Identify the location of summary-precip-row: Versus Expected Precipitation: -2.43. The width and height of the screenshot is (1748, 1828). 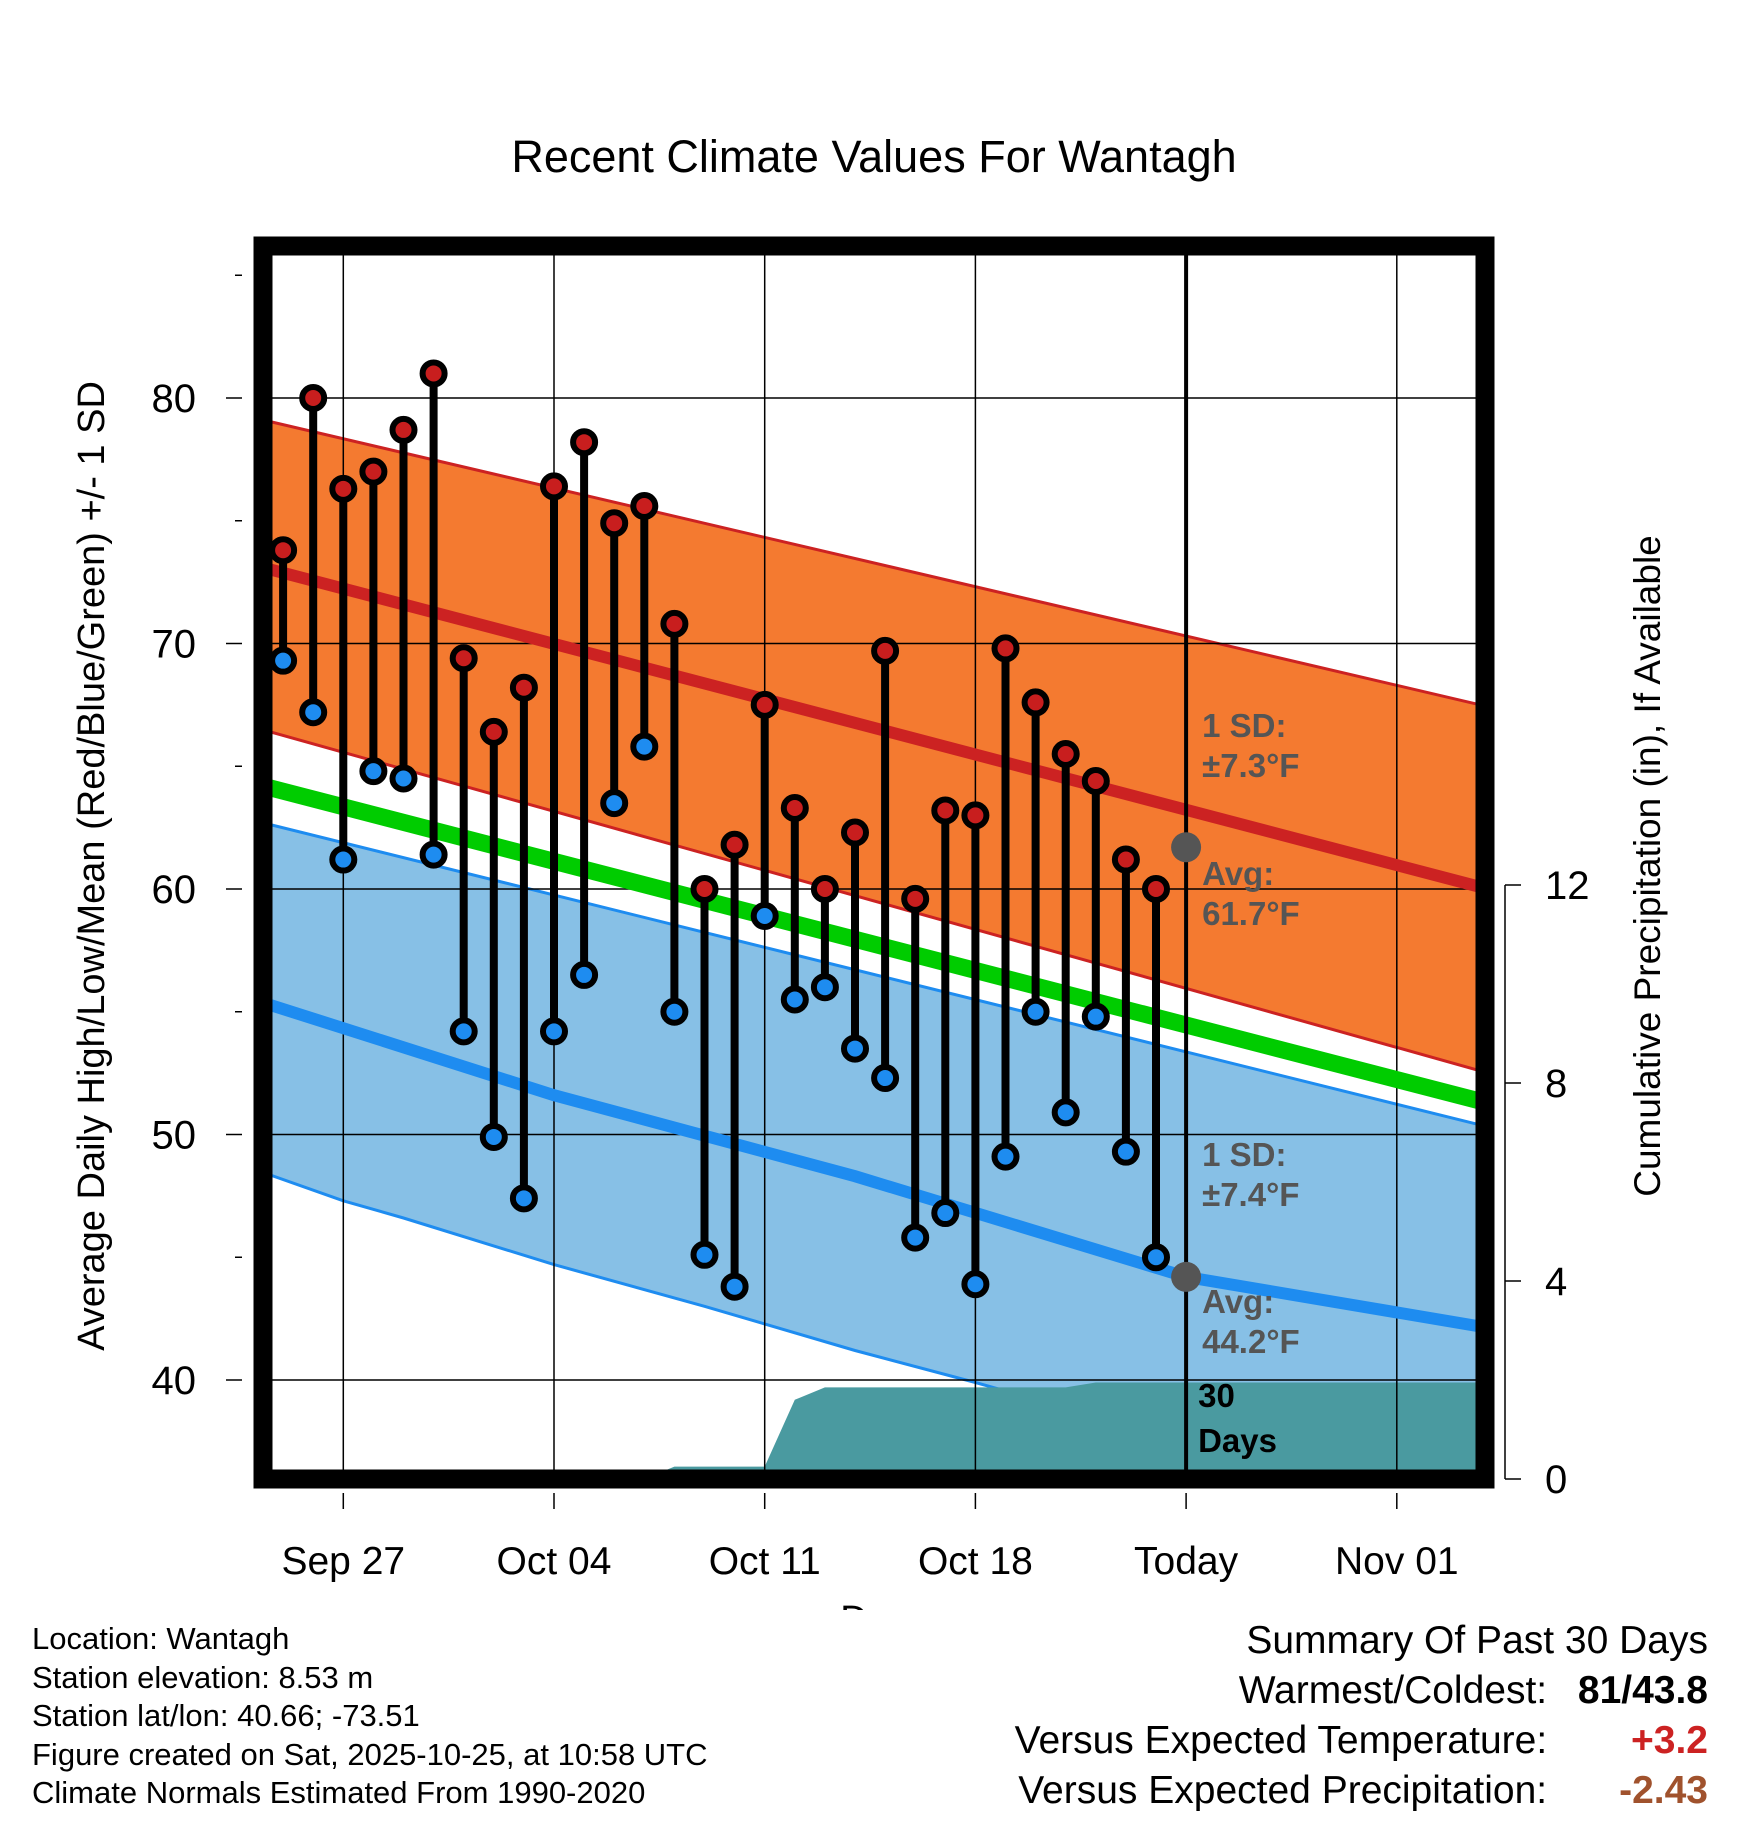
(1361, 1791).